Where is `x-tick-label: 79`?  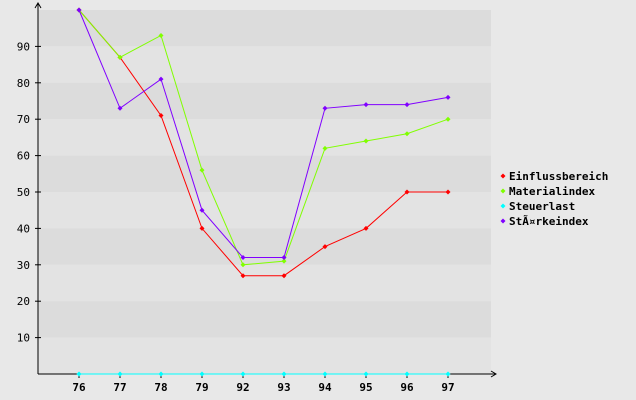
x-tick-label: 79 is located at coordinates (201, 387).